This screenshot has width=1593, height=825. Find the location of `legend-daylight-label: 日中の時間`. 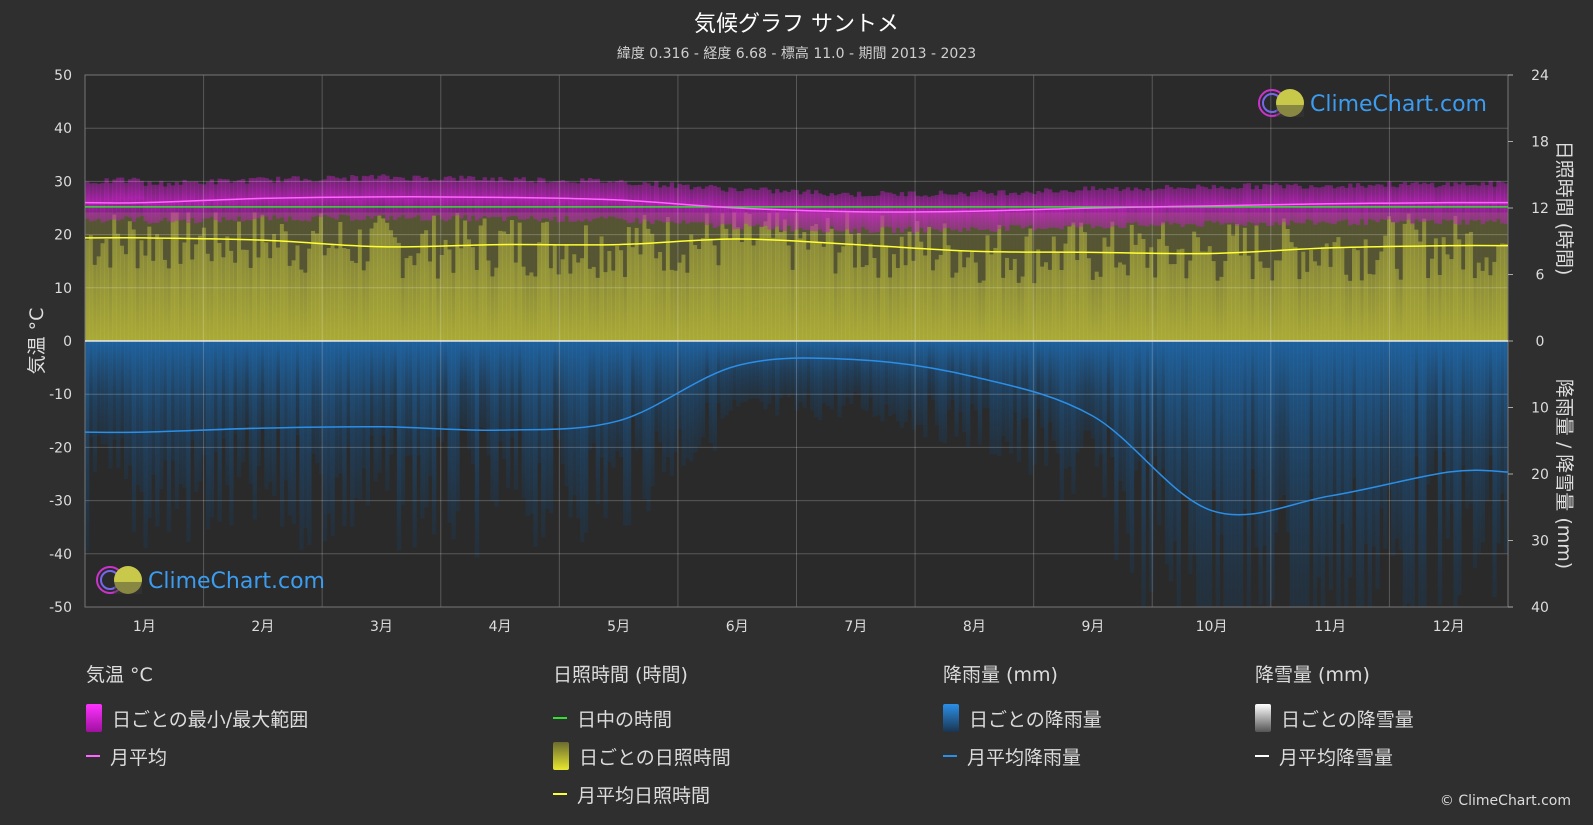

legend-daylight-label: 日中の時間 is located at coordinates (625, 719).